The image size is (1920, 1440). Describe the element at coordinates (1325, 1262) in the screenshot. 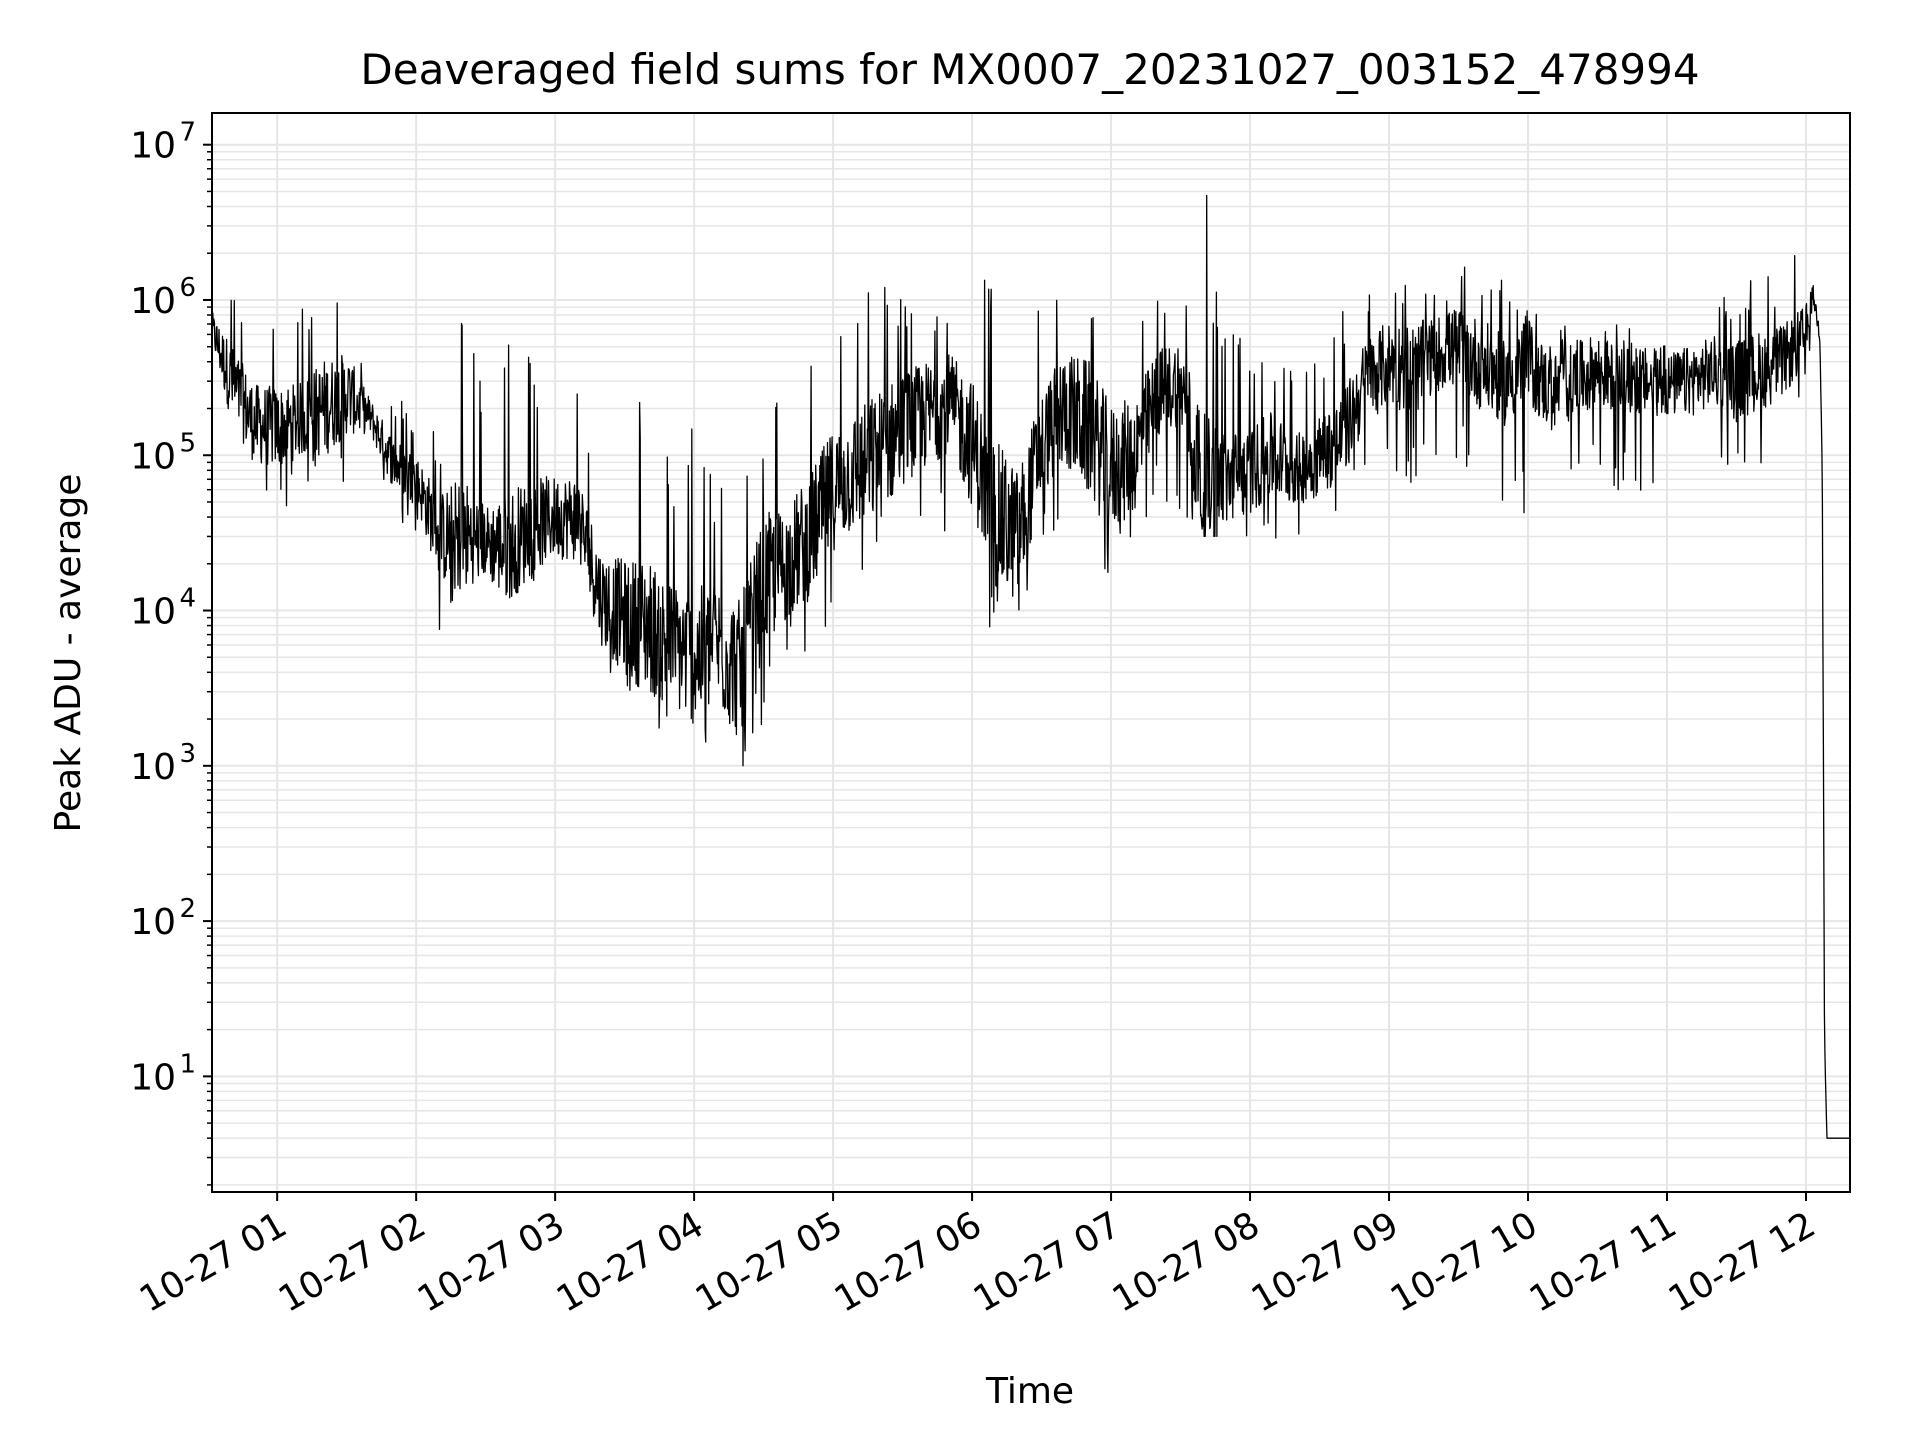

I see `x-tick-label: 10-27 09` at that location.